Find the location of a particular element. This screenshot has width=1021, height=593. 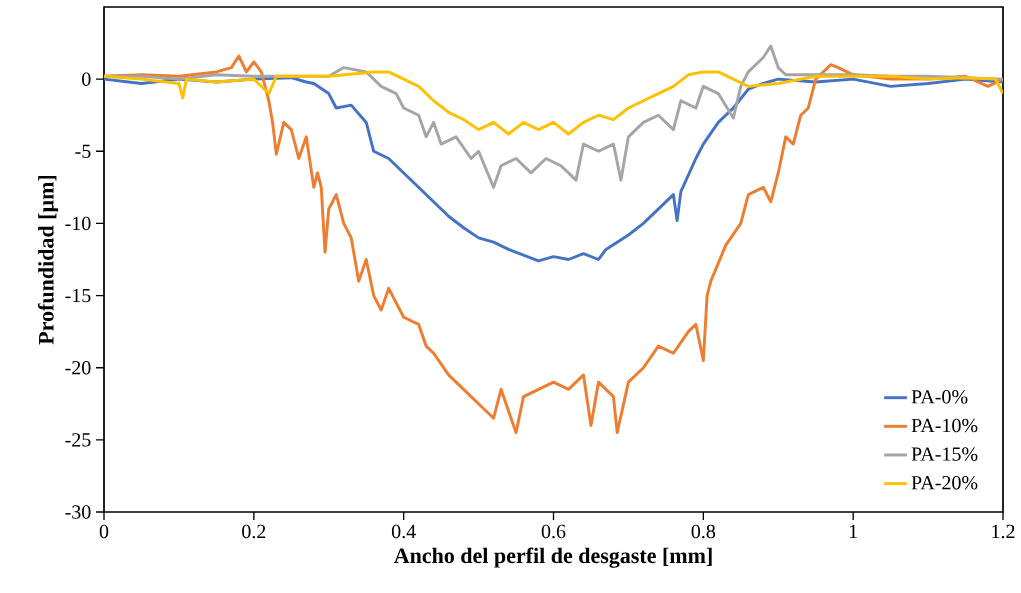

y-tick-label: -5 is located at coordinates (83, 151).